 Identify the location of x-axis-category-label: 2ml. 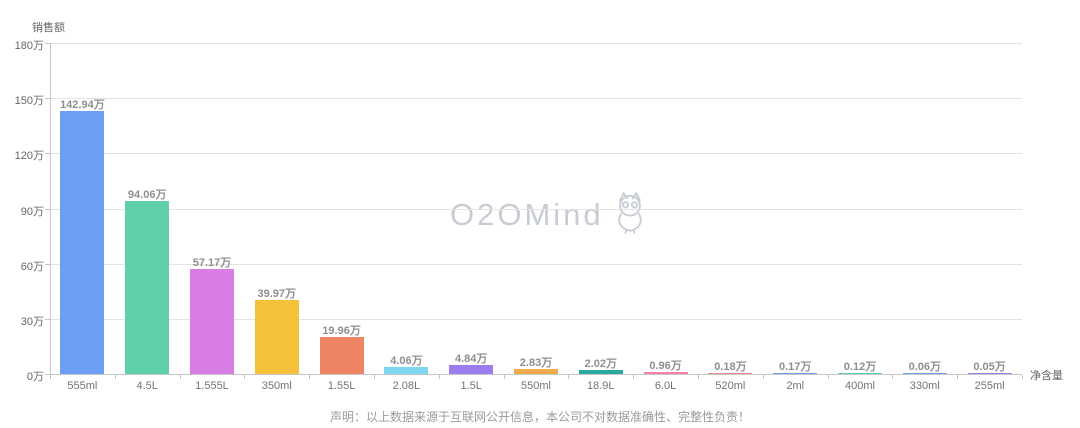
(795, 386).